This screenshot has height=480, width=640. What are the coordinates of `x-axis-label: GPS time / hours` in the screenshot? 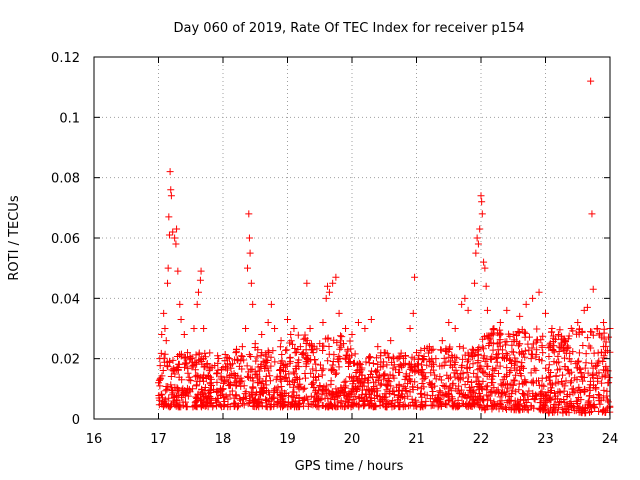 It's located at (349, 466).